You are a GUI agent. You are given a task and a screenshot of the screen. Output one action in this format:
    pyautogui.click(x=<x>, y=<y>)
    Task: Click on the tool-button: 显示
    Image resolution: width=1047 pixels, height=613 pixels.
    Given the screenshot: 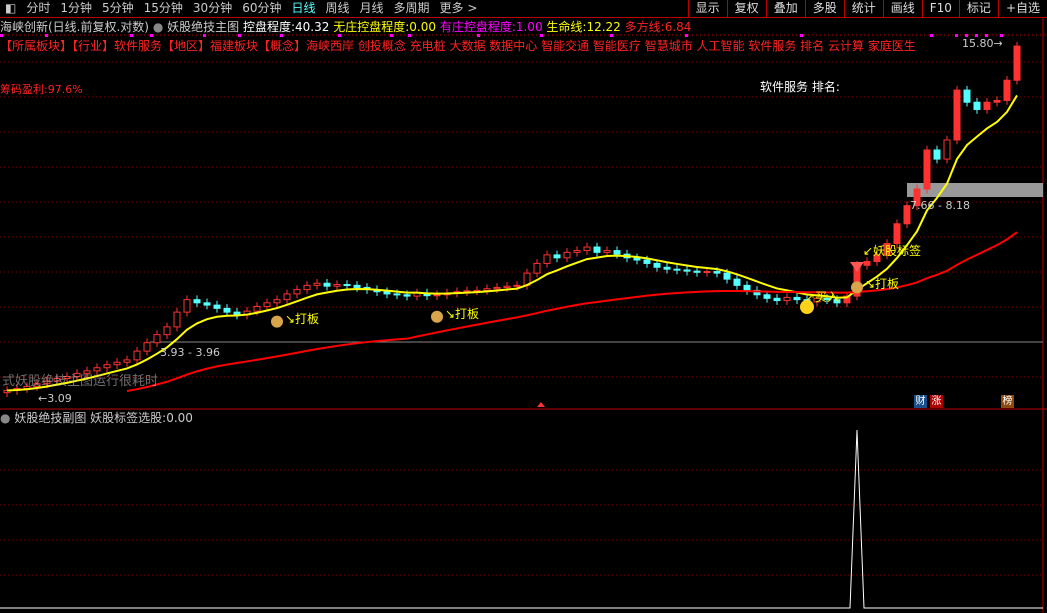 What is the action you would take?
    pyautogui.click(x=707, y=9)
    